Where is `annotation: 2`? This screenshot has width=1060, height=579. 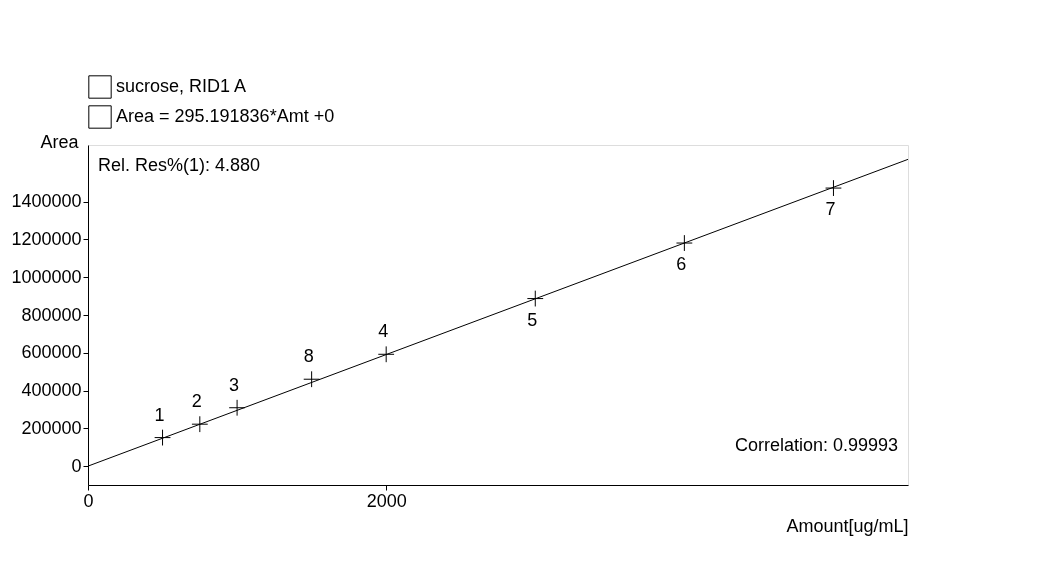 annotation: 2 is located at coordinates (196, 401).